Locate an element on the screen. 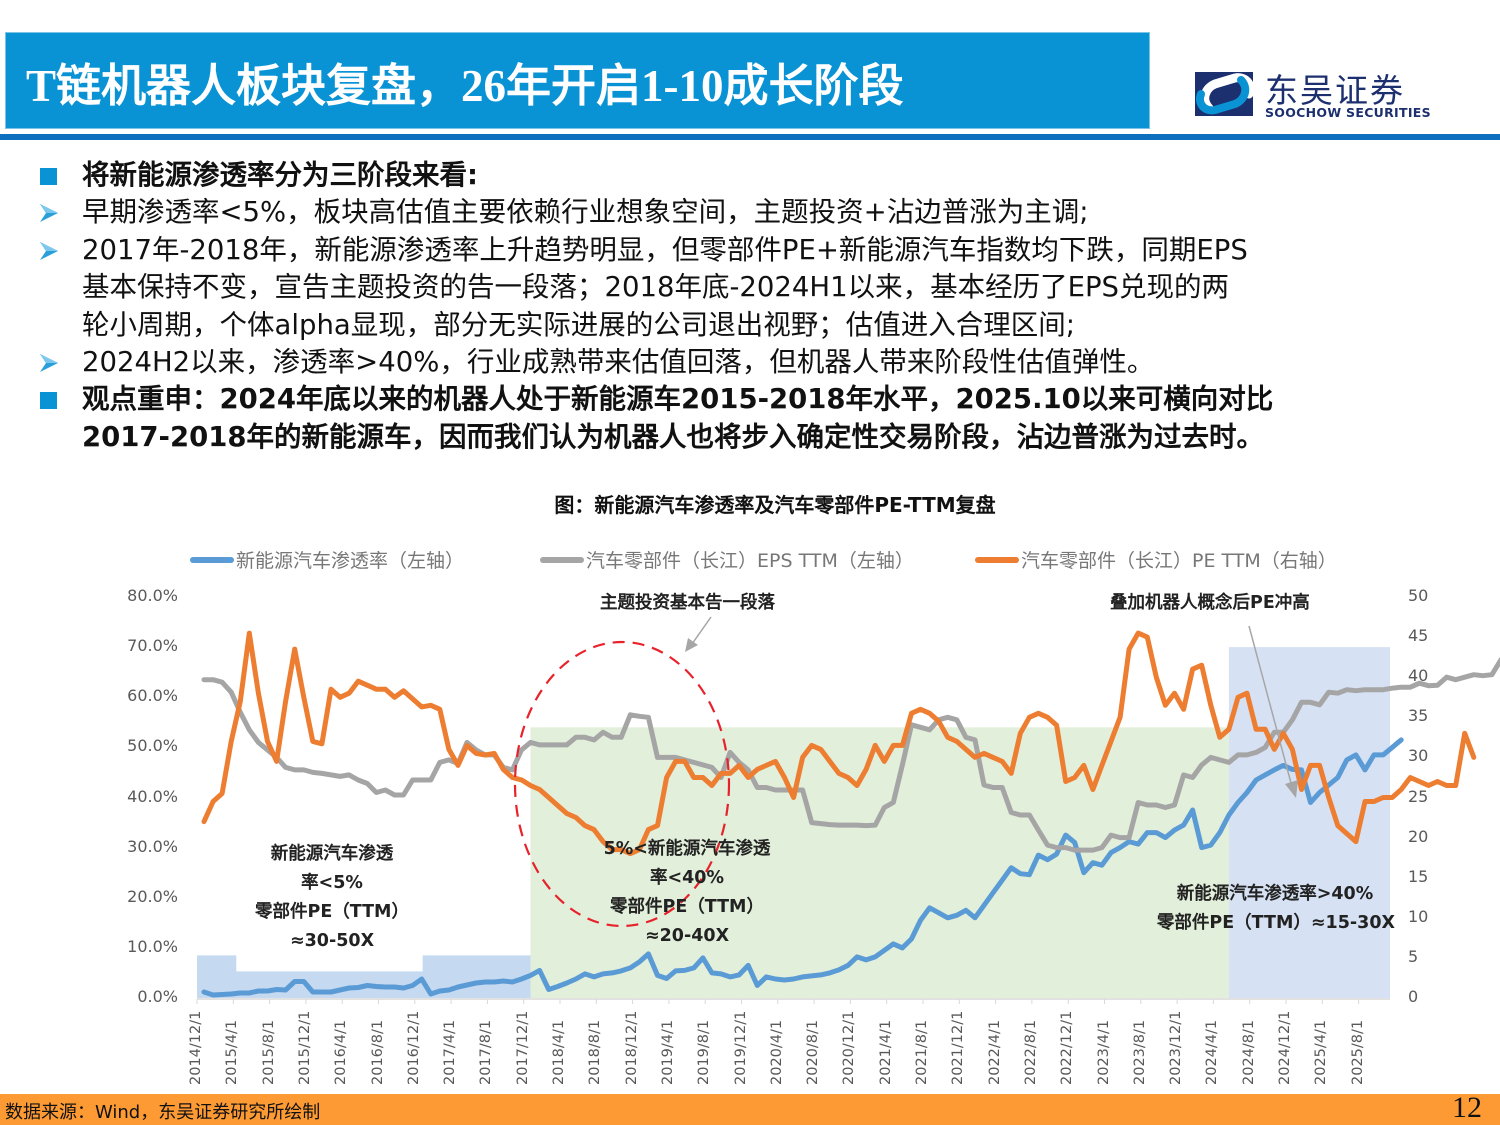 Image resolution: width=1500 pixels, height=1125 pixels. x-tick-label: 2020/8/1 is located at coordinates (813, 1052).